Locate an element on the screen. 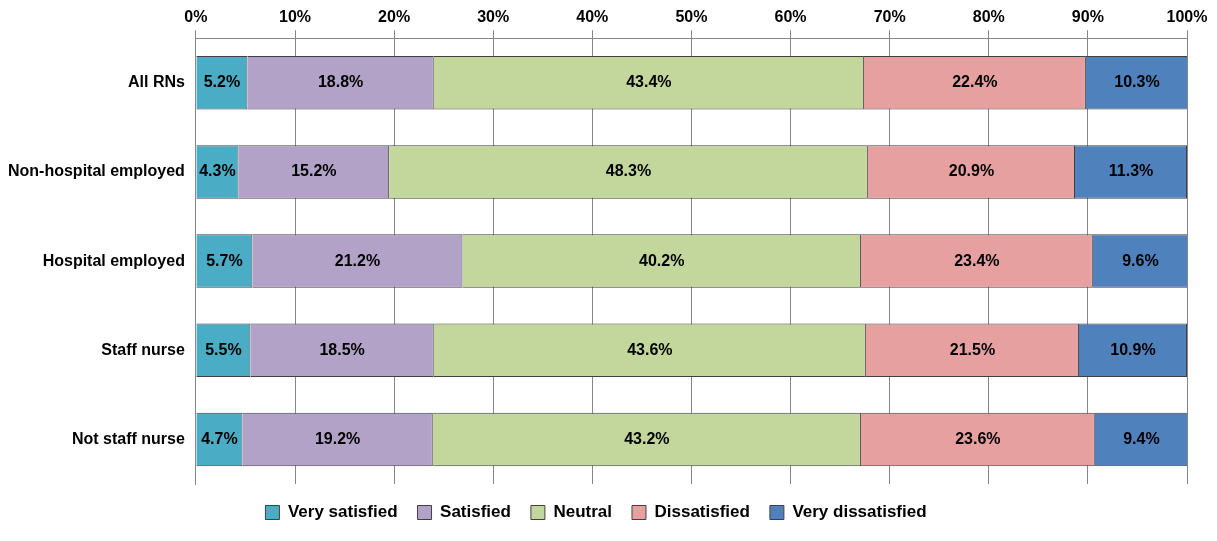 Image resolution: width=1217 pixels, height=541 pixels. data-label: 21.5% is located at coordinates (972, 349).